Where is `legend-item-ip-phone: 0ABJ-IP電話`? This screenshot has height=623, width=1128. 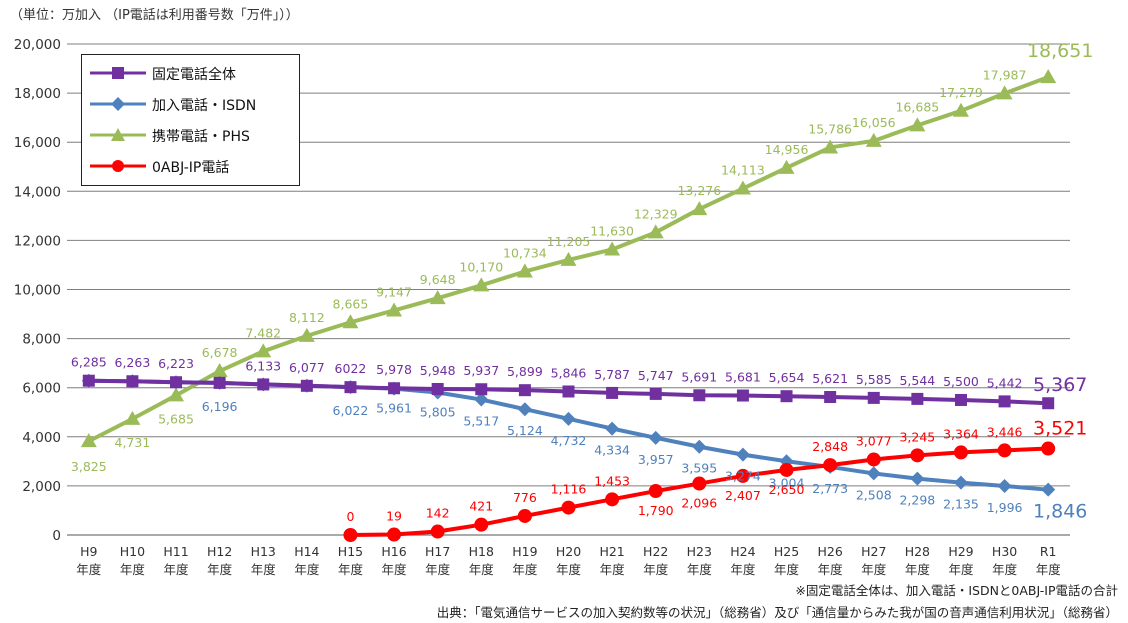
legend-item-ip-phone: 0ABJ-IP電話 is located at coordinates (190, 166).